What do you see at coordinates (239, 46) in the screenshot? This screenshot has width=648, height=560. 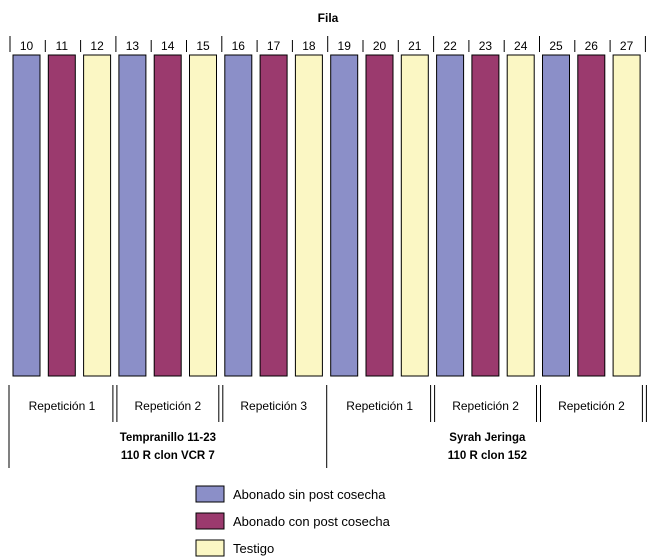 I see `row-number: 16` at bounding box center [239, 46].